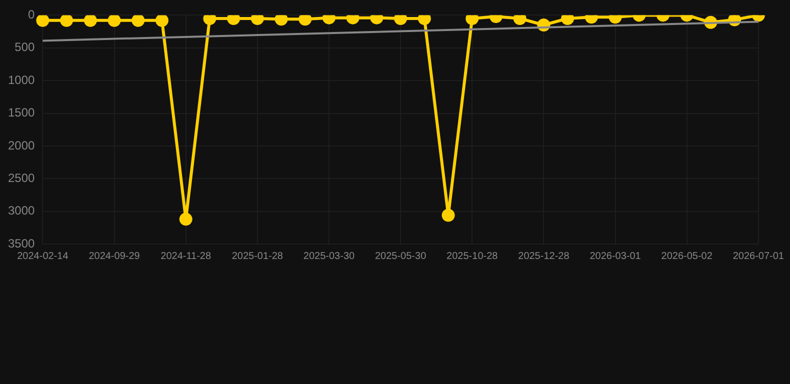 The image size is (790, 384). I want to click on x-tick-label: 2026-05-02, so click(687, 256).